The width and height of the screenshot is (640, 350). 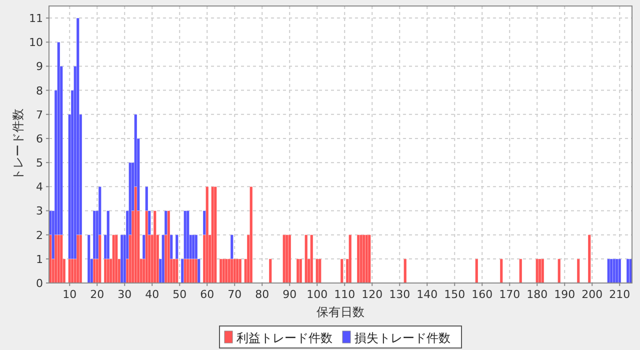 I want to click on legend-label: 利益トレード件数, so click(x=284, y=338).